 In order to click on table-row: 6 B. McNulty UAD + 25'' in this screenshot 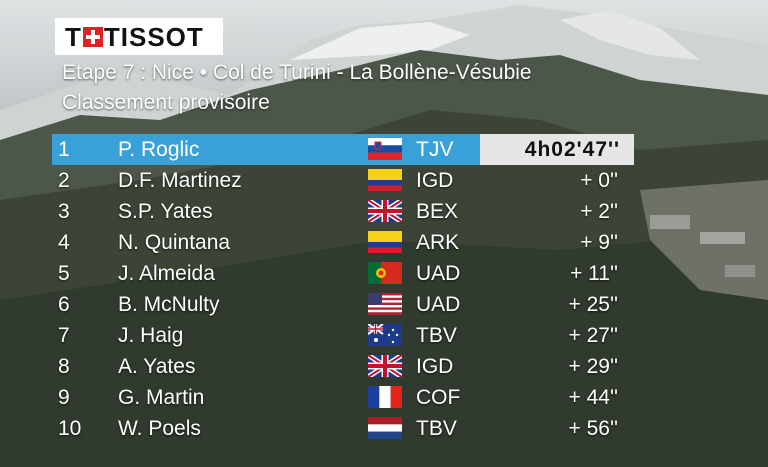, I will do `click(343, 304)`.